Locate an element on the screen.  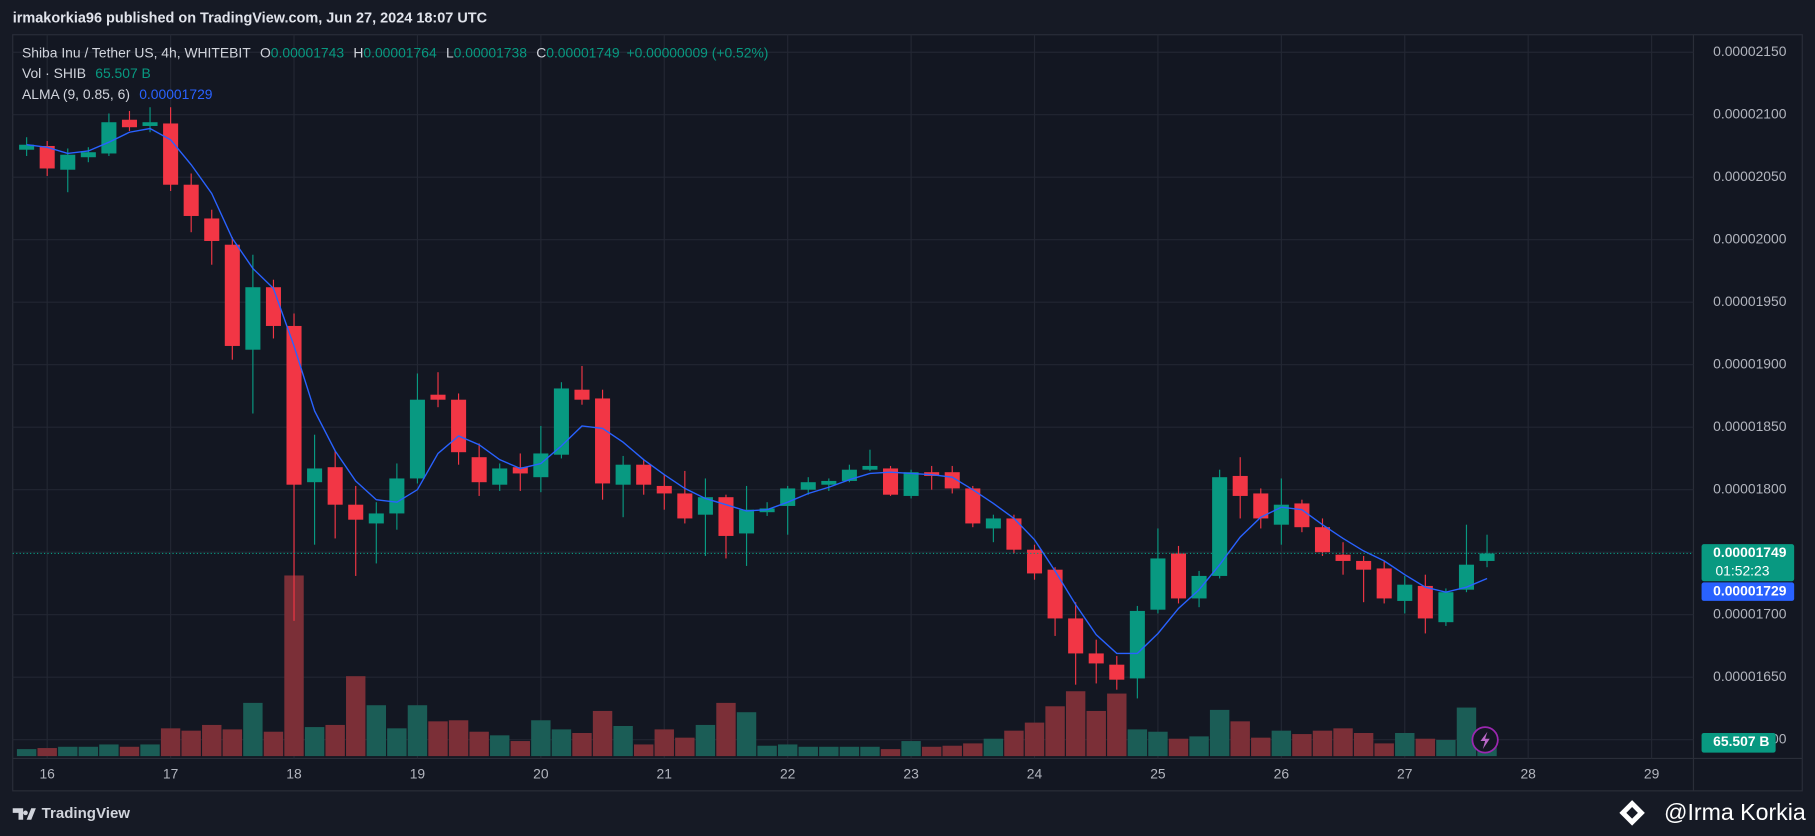
volume-value: 65.507 B is located at coordinates (123, 73).